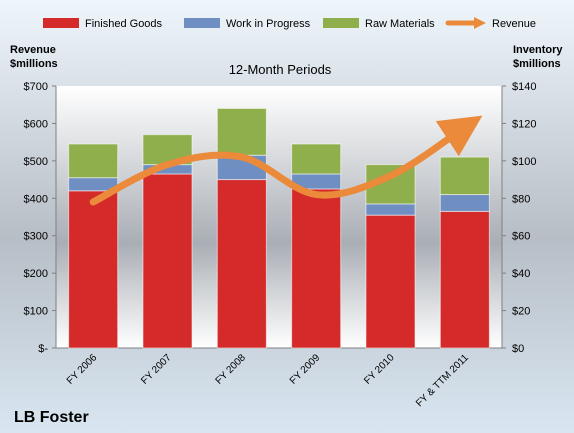 The height and width of the screenshot is (433, 574). Describe the element at coordinates (33, 50) in the screenshot. I see `left-axis-title-line1: Revenue` at that location.